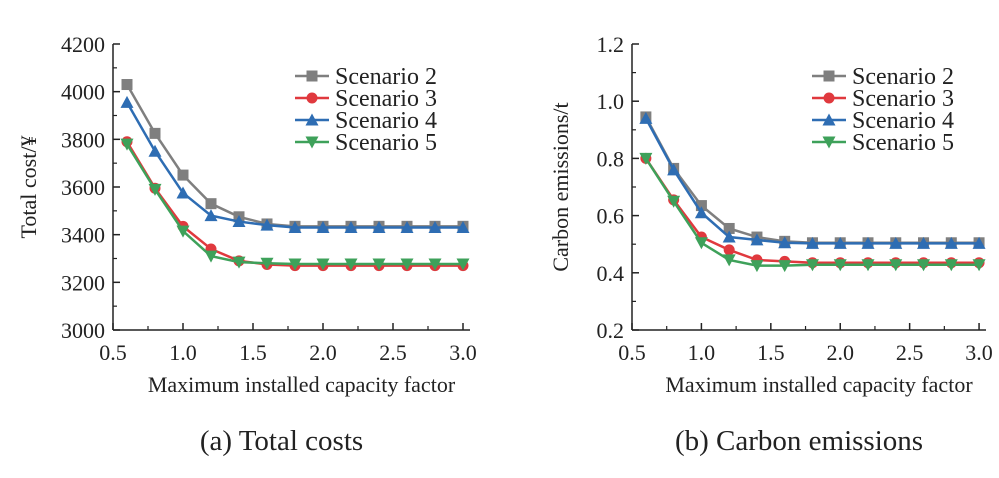  Describe the element at coordinates (560, 186) in the screenshot. I see `y-axis-label: Carbon emissions/t` at that location.